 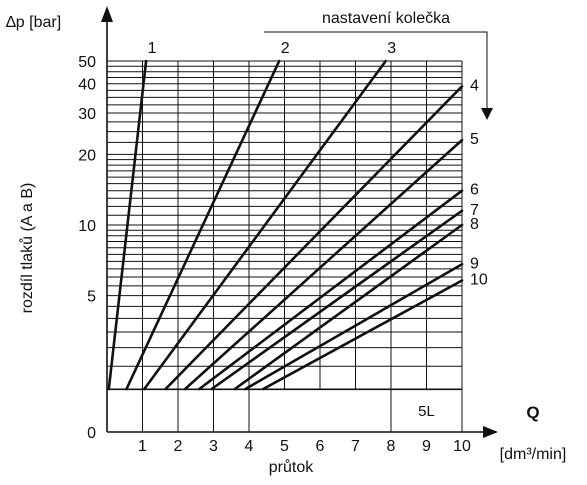 What do you see at coordinates (213, 446) in the screenshot?
I see `x-tick-label: 3` at bounding box center [213, 446].